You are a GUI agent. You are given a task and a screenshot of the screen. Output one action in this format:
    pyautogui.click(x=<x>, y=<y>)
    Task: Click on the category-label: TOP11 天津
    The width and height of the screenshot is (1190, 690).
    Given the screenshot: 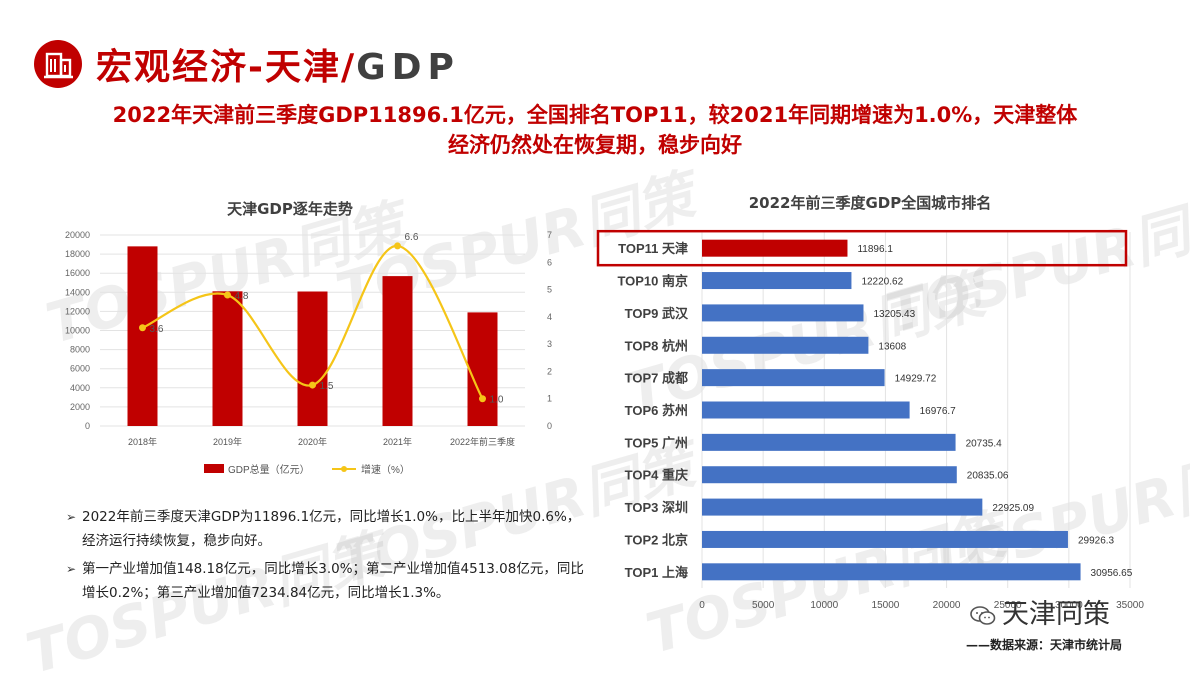 What is the action you would take?
    pyautogui.click(x=653, y=248)
    